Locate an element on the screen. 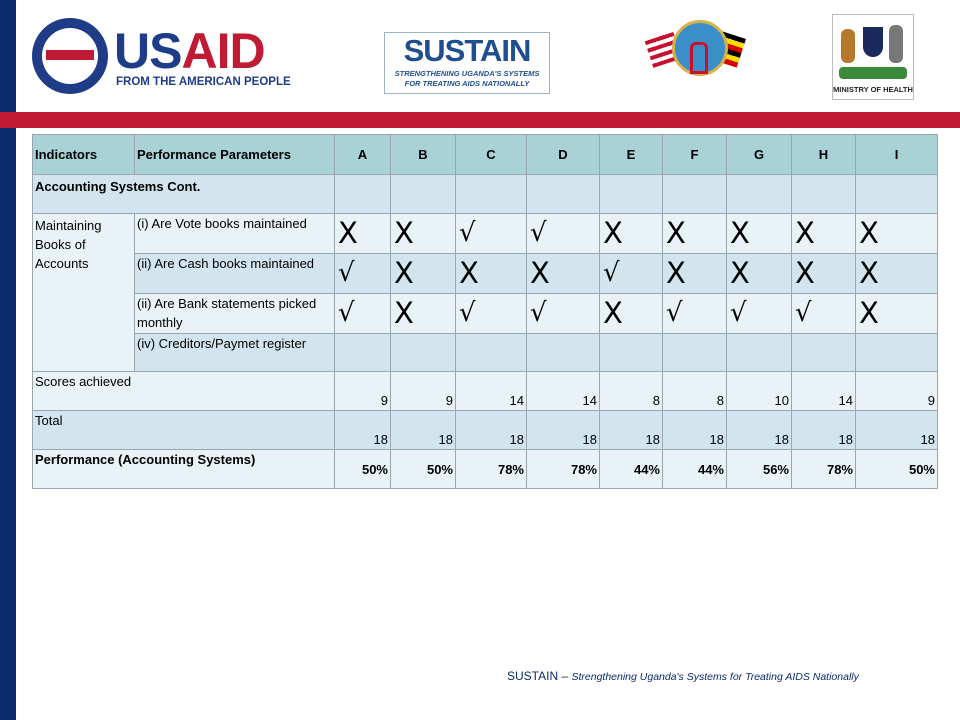 The width and height of the screenshot is (960, 720). shield-icon is located at coordinates (873, 42).